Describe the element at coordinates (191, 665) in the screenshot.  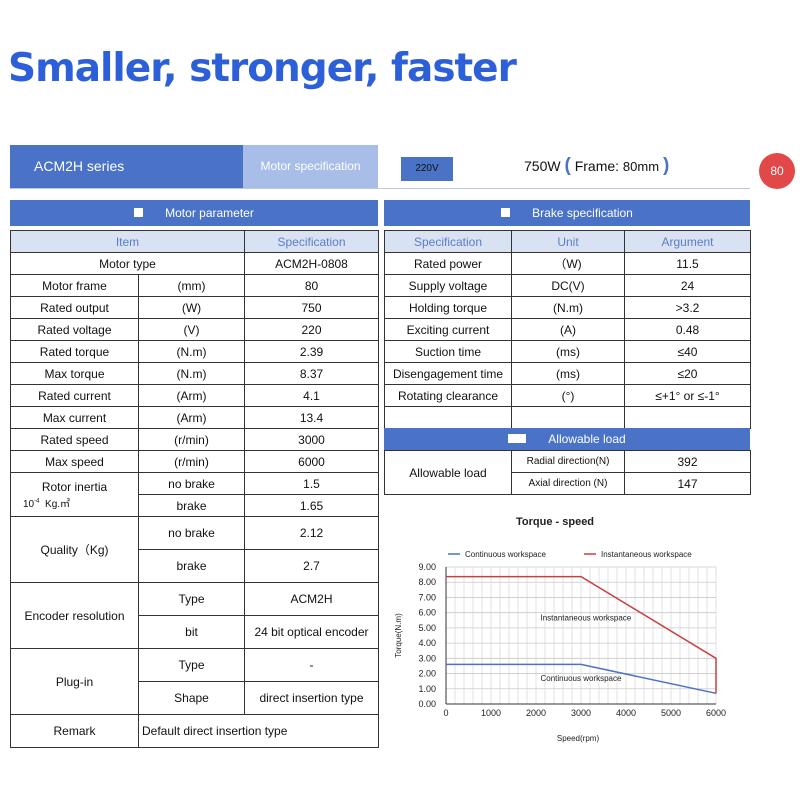
I see `row-unit: Type` at that location.